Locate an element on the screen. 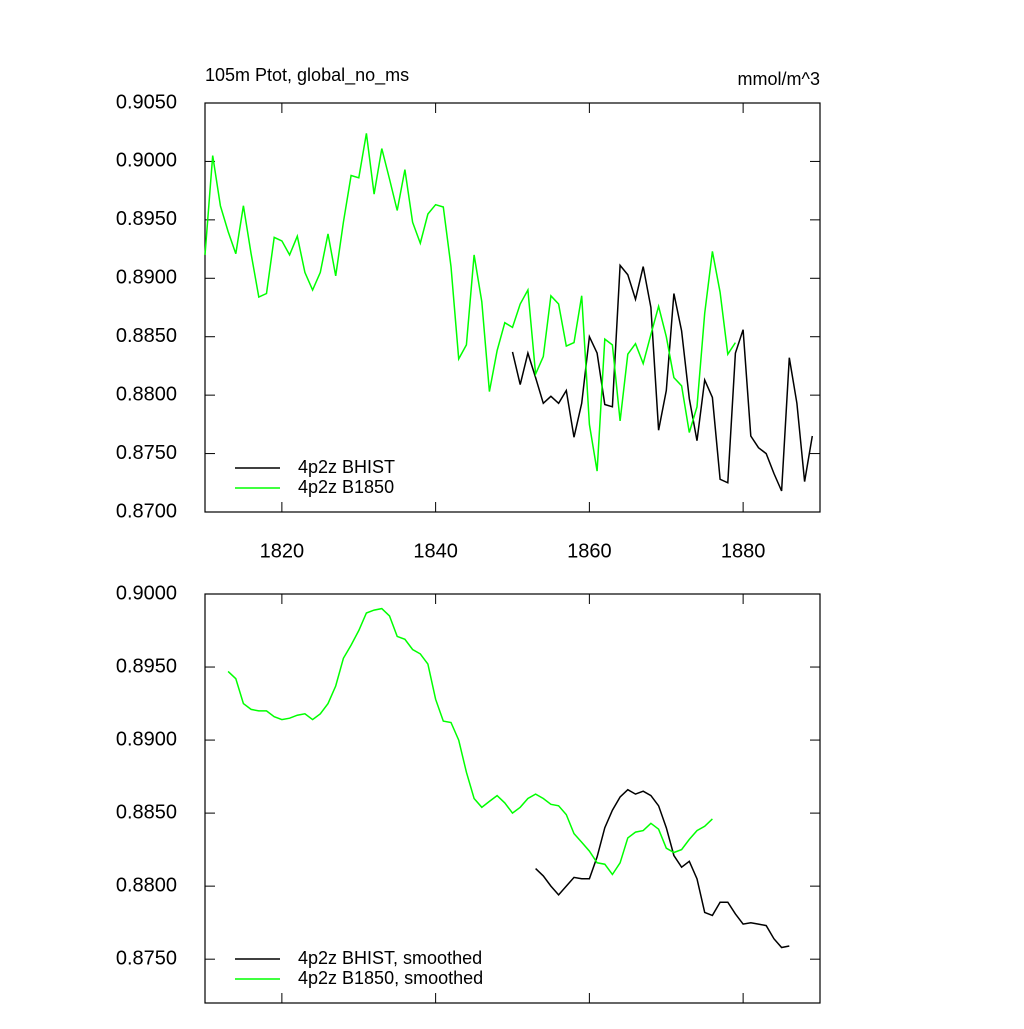 This screenshot has width=1024, height=1029. legend-label: 4p2z B1850, smoothed is located at coordinates (390, 978).